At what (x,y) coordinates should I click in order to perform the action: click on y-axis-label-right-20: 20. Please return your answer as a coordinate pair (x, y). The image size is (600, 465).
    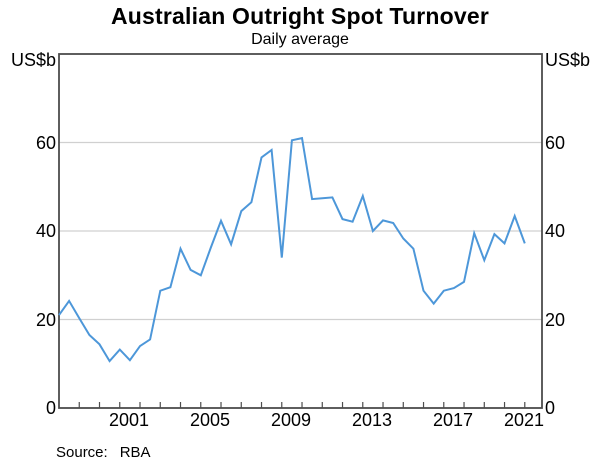
    Looking at the image, I should click on (555, 320).